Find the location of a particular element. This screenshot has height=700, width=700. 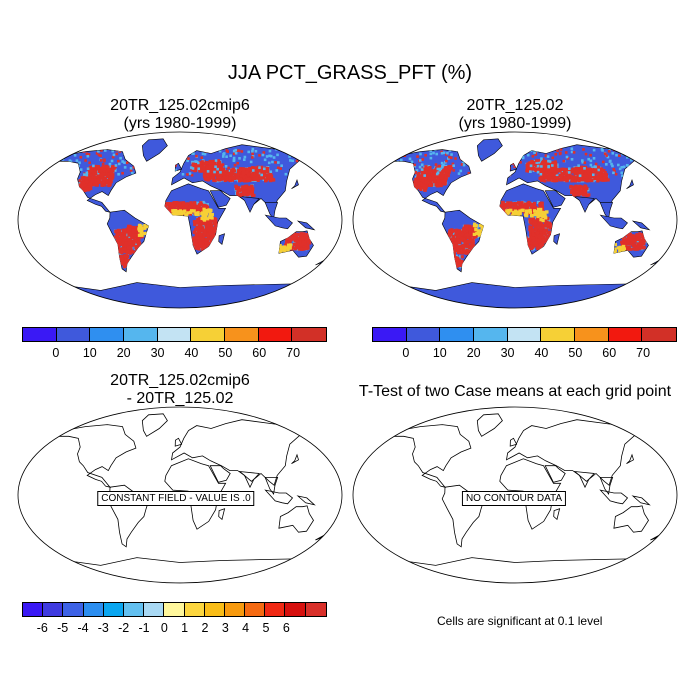

panel-2-title: 20TR_125.02 (yrs 1980-1999) is located at coordinates (515, 114).